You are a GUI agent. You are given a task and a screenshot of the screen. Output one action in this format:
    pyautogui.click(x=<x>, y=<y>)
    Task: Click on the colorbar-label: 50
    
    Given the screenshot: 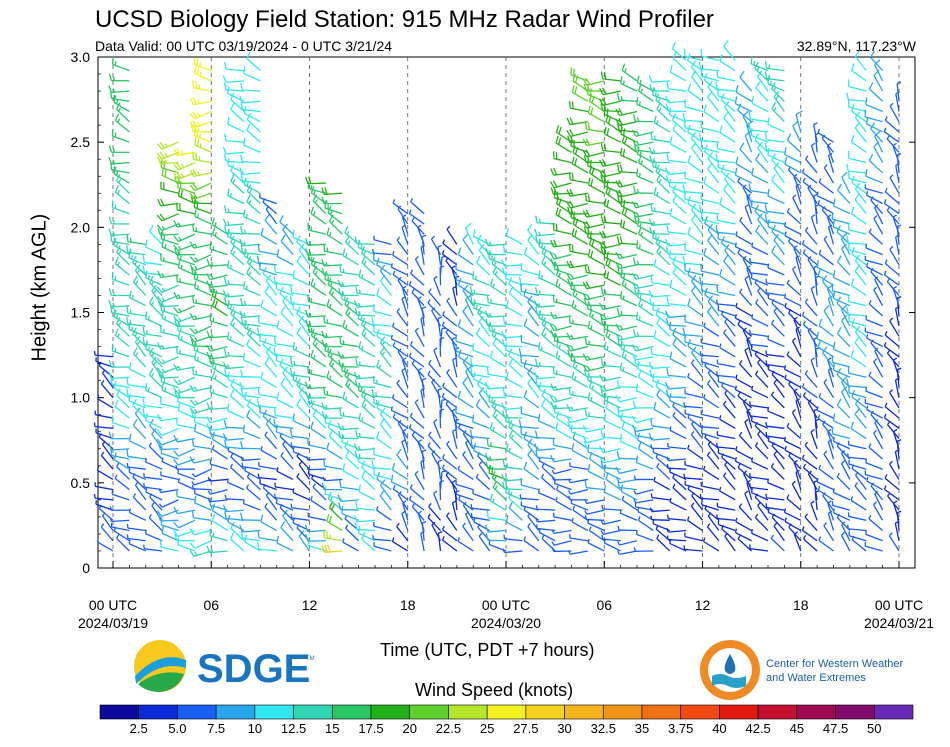 What is the action you would take?
    pyautogui.click(x=874, y=728)
    